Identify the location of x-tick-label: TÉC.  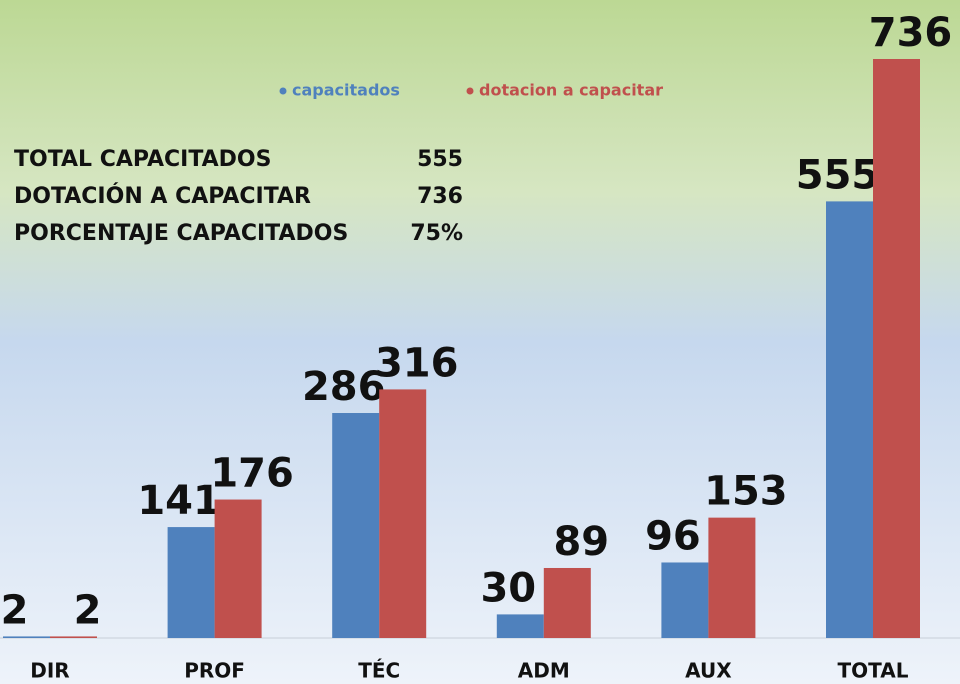
(379, 671).